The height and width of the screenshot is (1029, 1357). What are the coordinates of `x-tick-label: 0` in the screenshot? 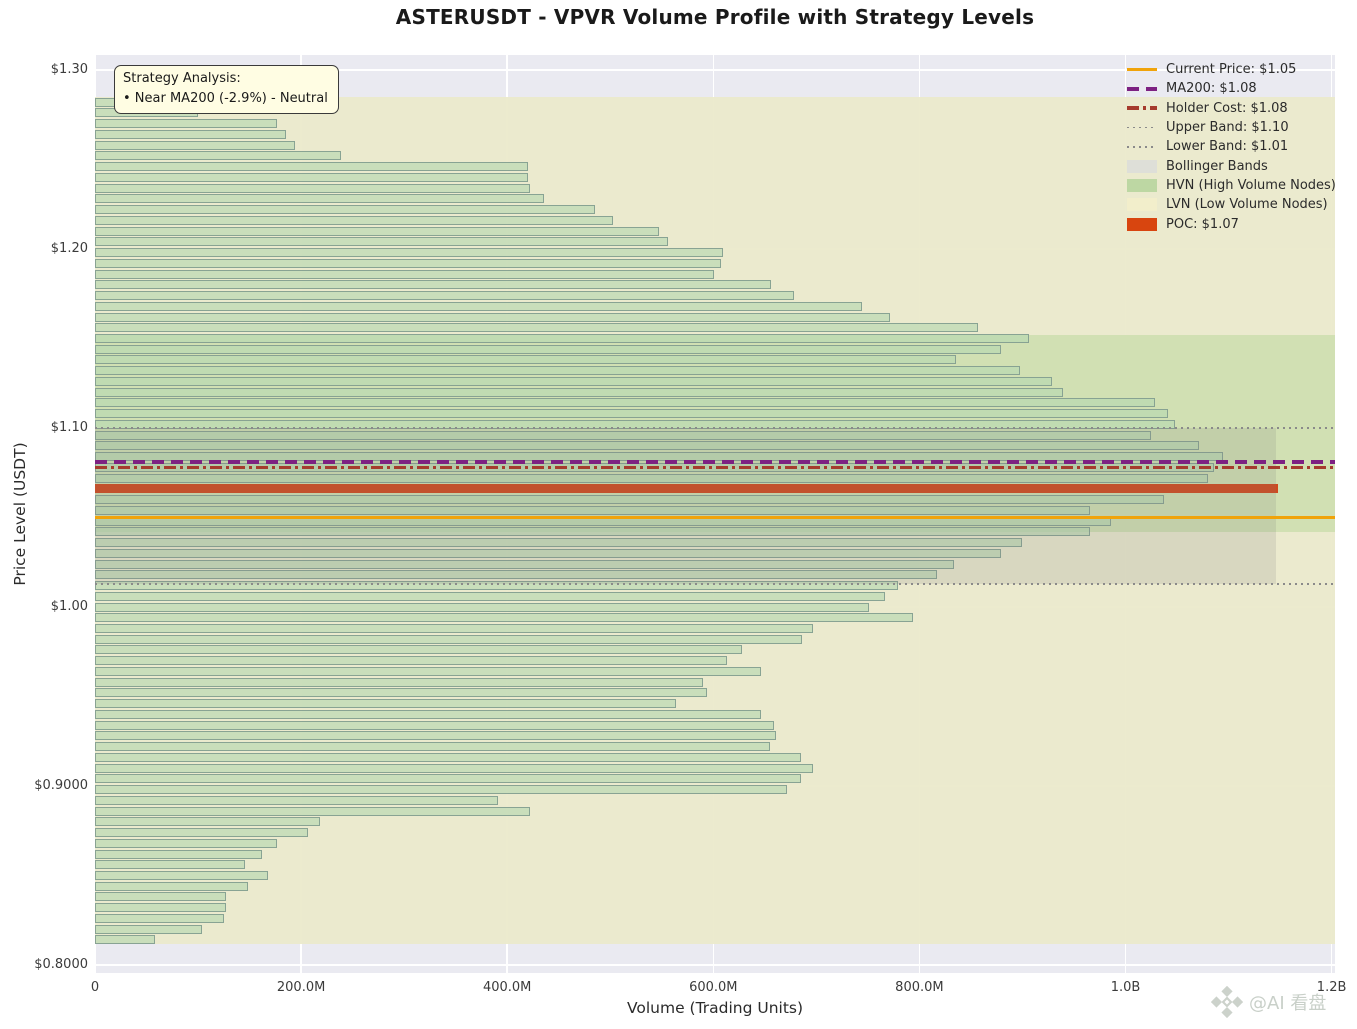 It's located at (95, 987).